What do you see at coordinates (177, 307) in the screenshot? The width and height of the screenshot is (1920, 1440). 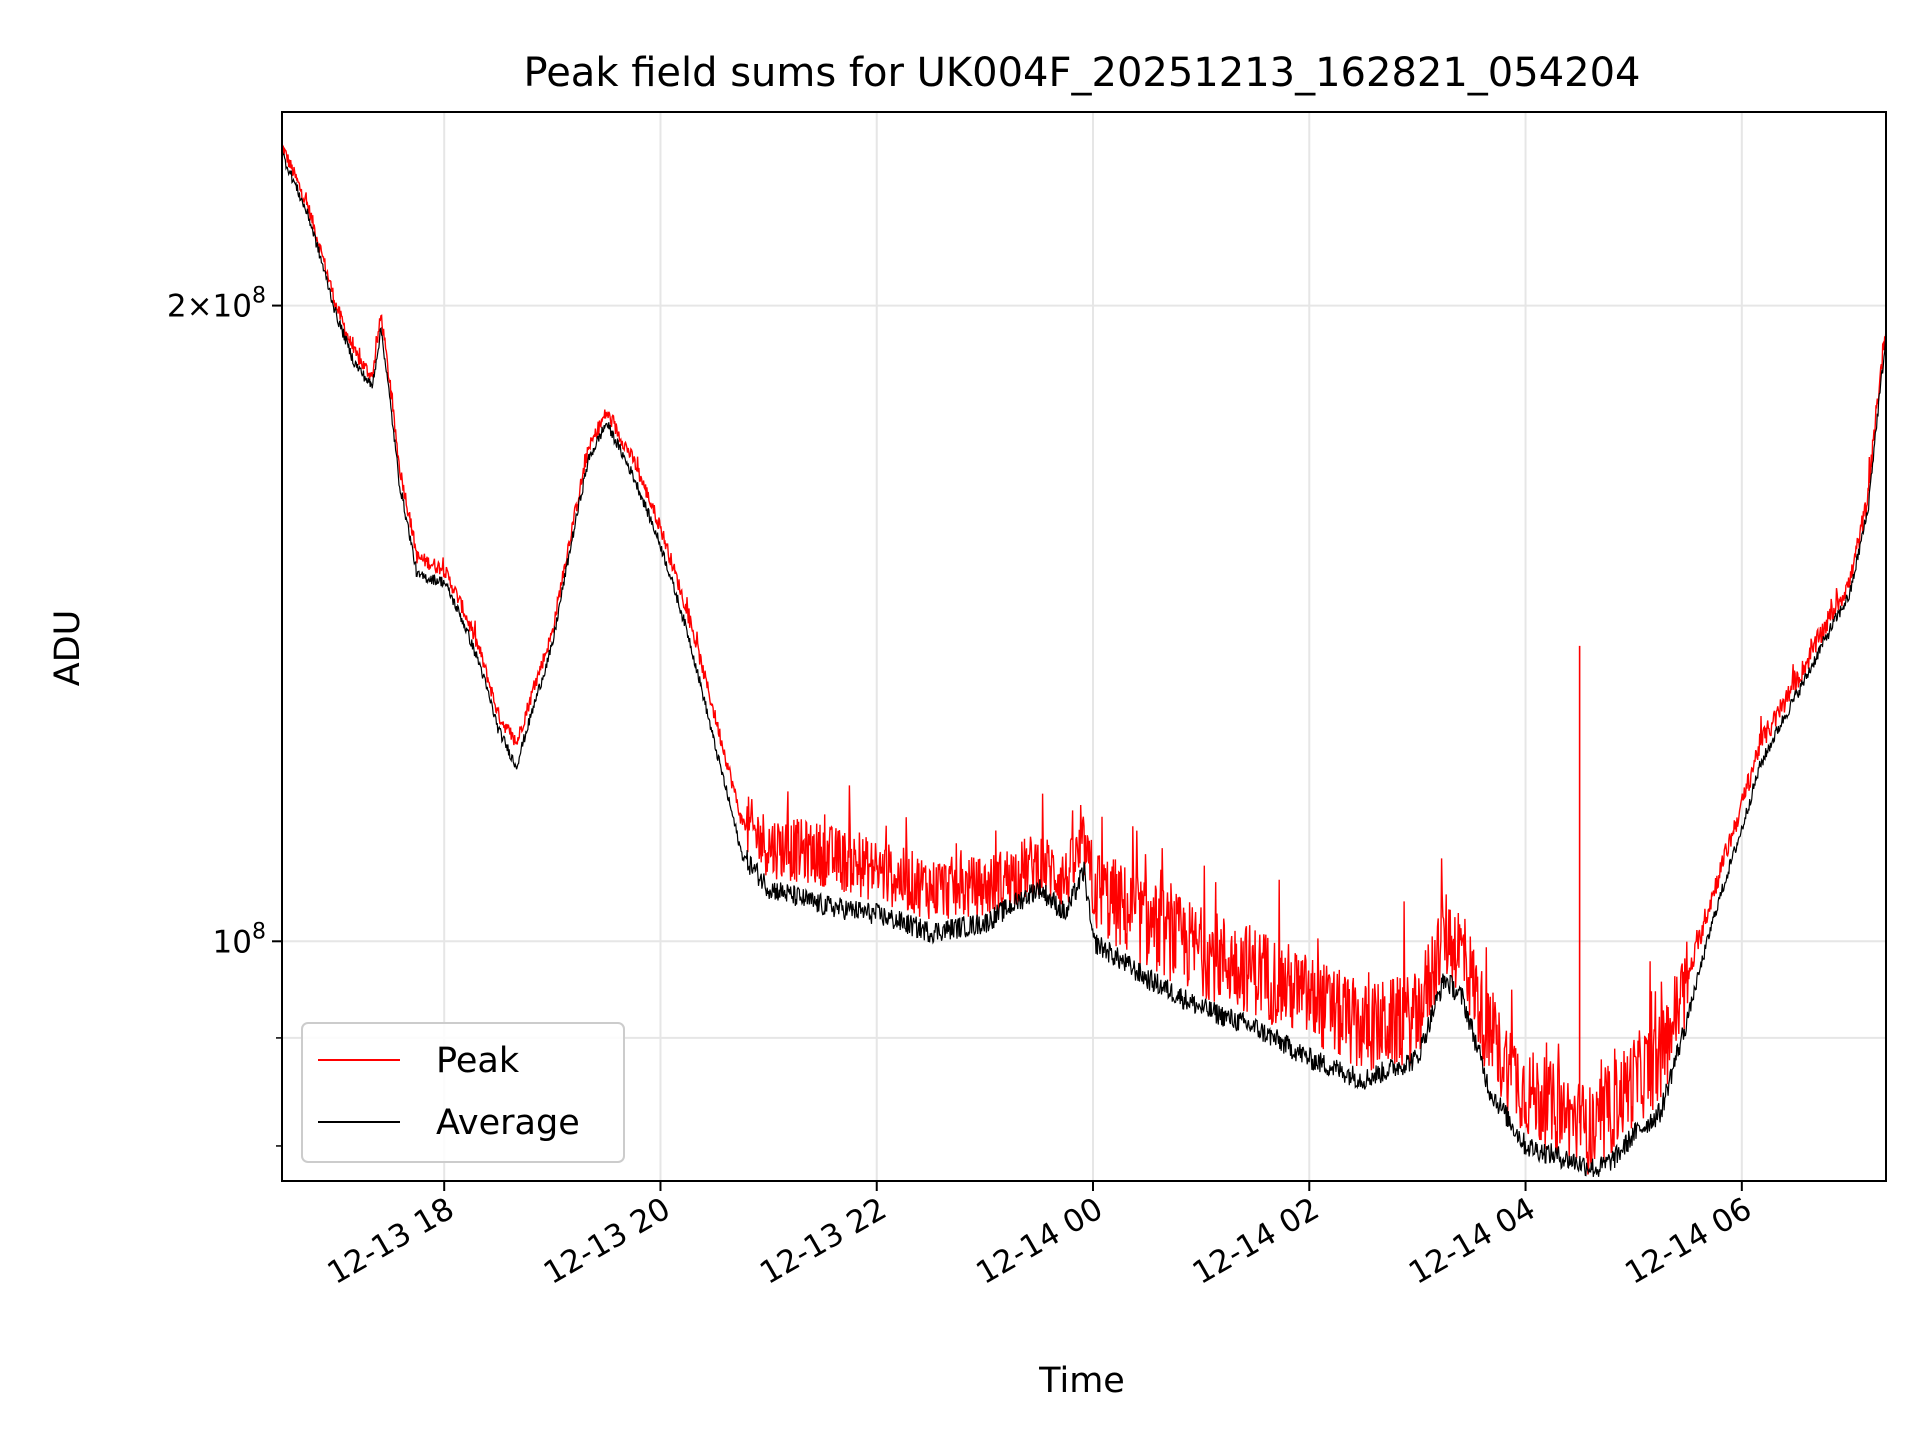 I see `y-tick-mantissa: 2` at bounding box center [177, 307].